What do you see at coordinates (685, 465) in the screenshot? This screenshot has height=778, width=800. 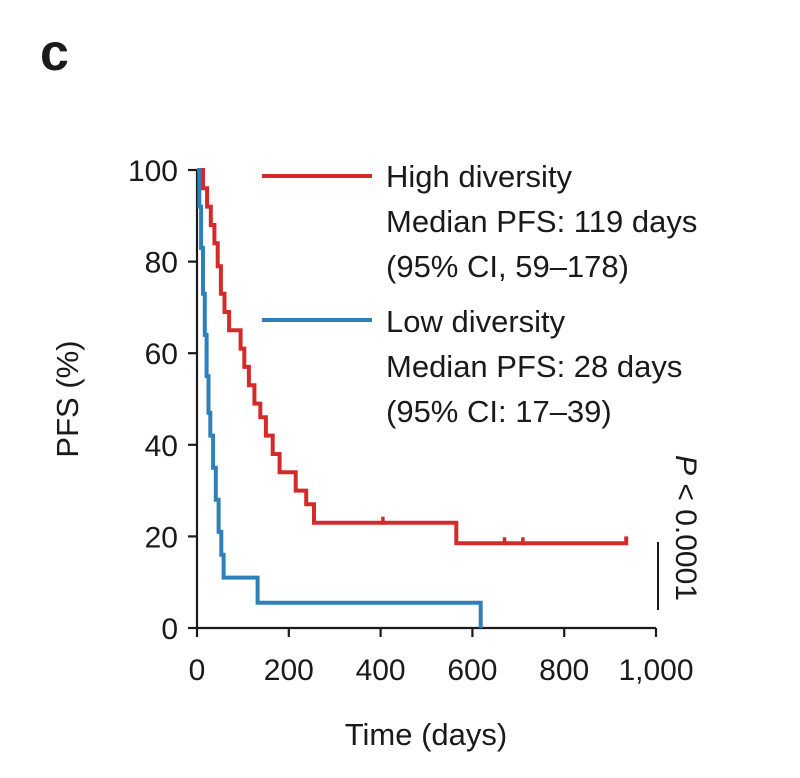 I see `p-value-symbol: P` at bounding box center [685, 465].